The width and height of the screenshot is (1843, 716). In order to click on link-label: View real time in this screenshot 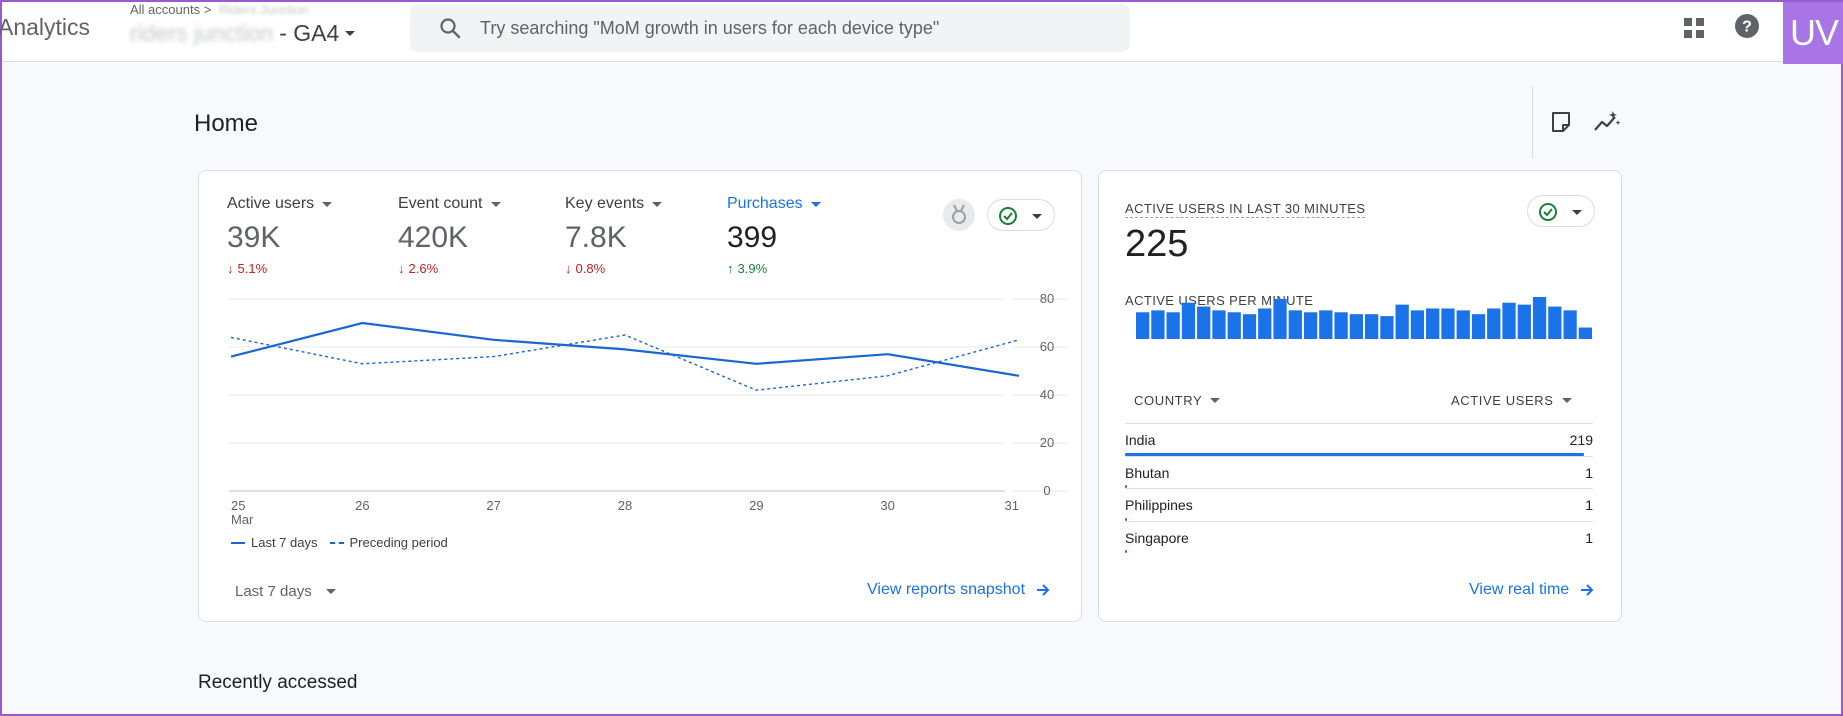, I will do `click(1519, 589)`.